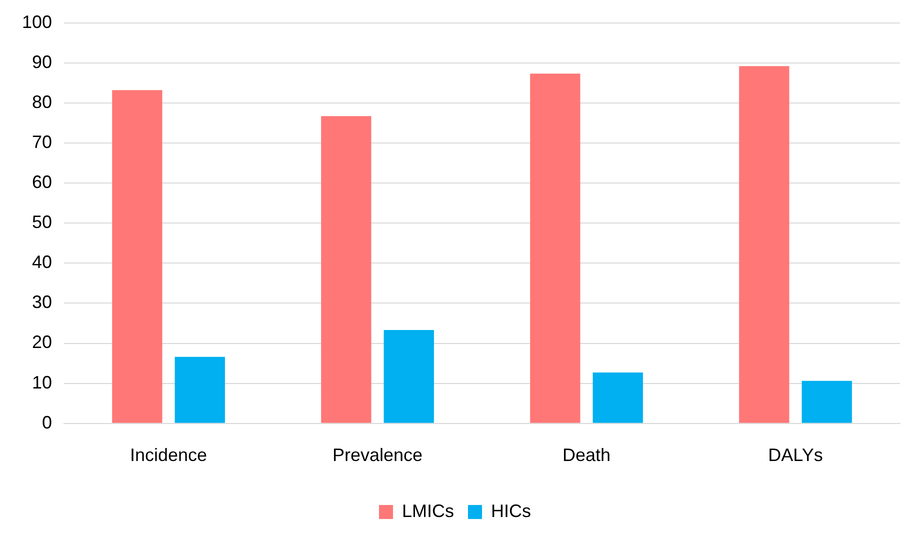 This screenshot has width=910, height=537. I want to click on y-tick-label: 90, so click(42, 62).